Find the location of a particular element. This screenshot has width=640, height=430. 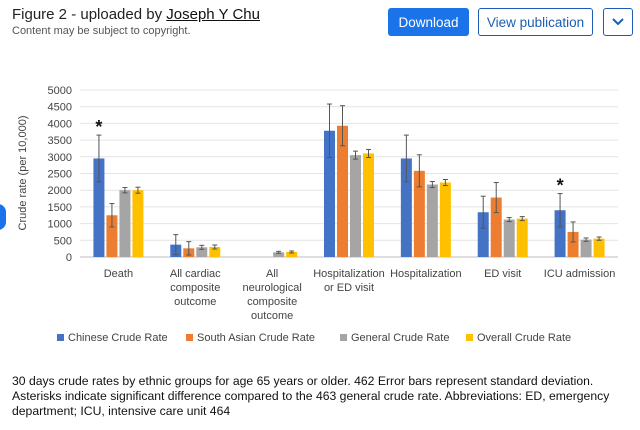

previous-figure-handle is located at coordinates (3, 217).